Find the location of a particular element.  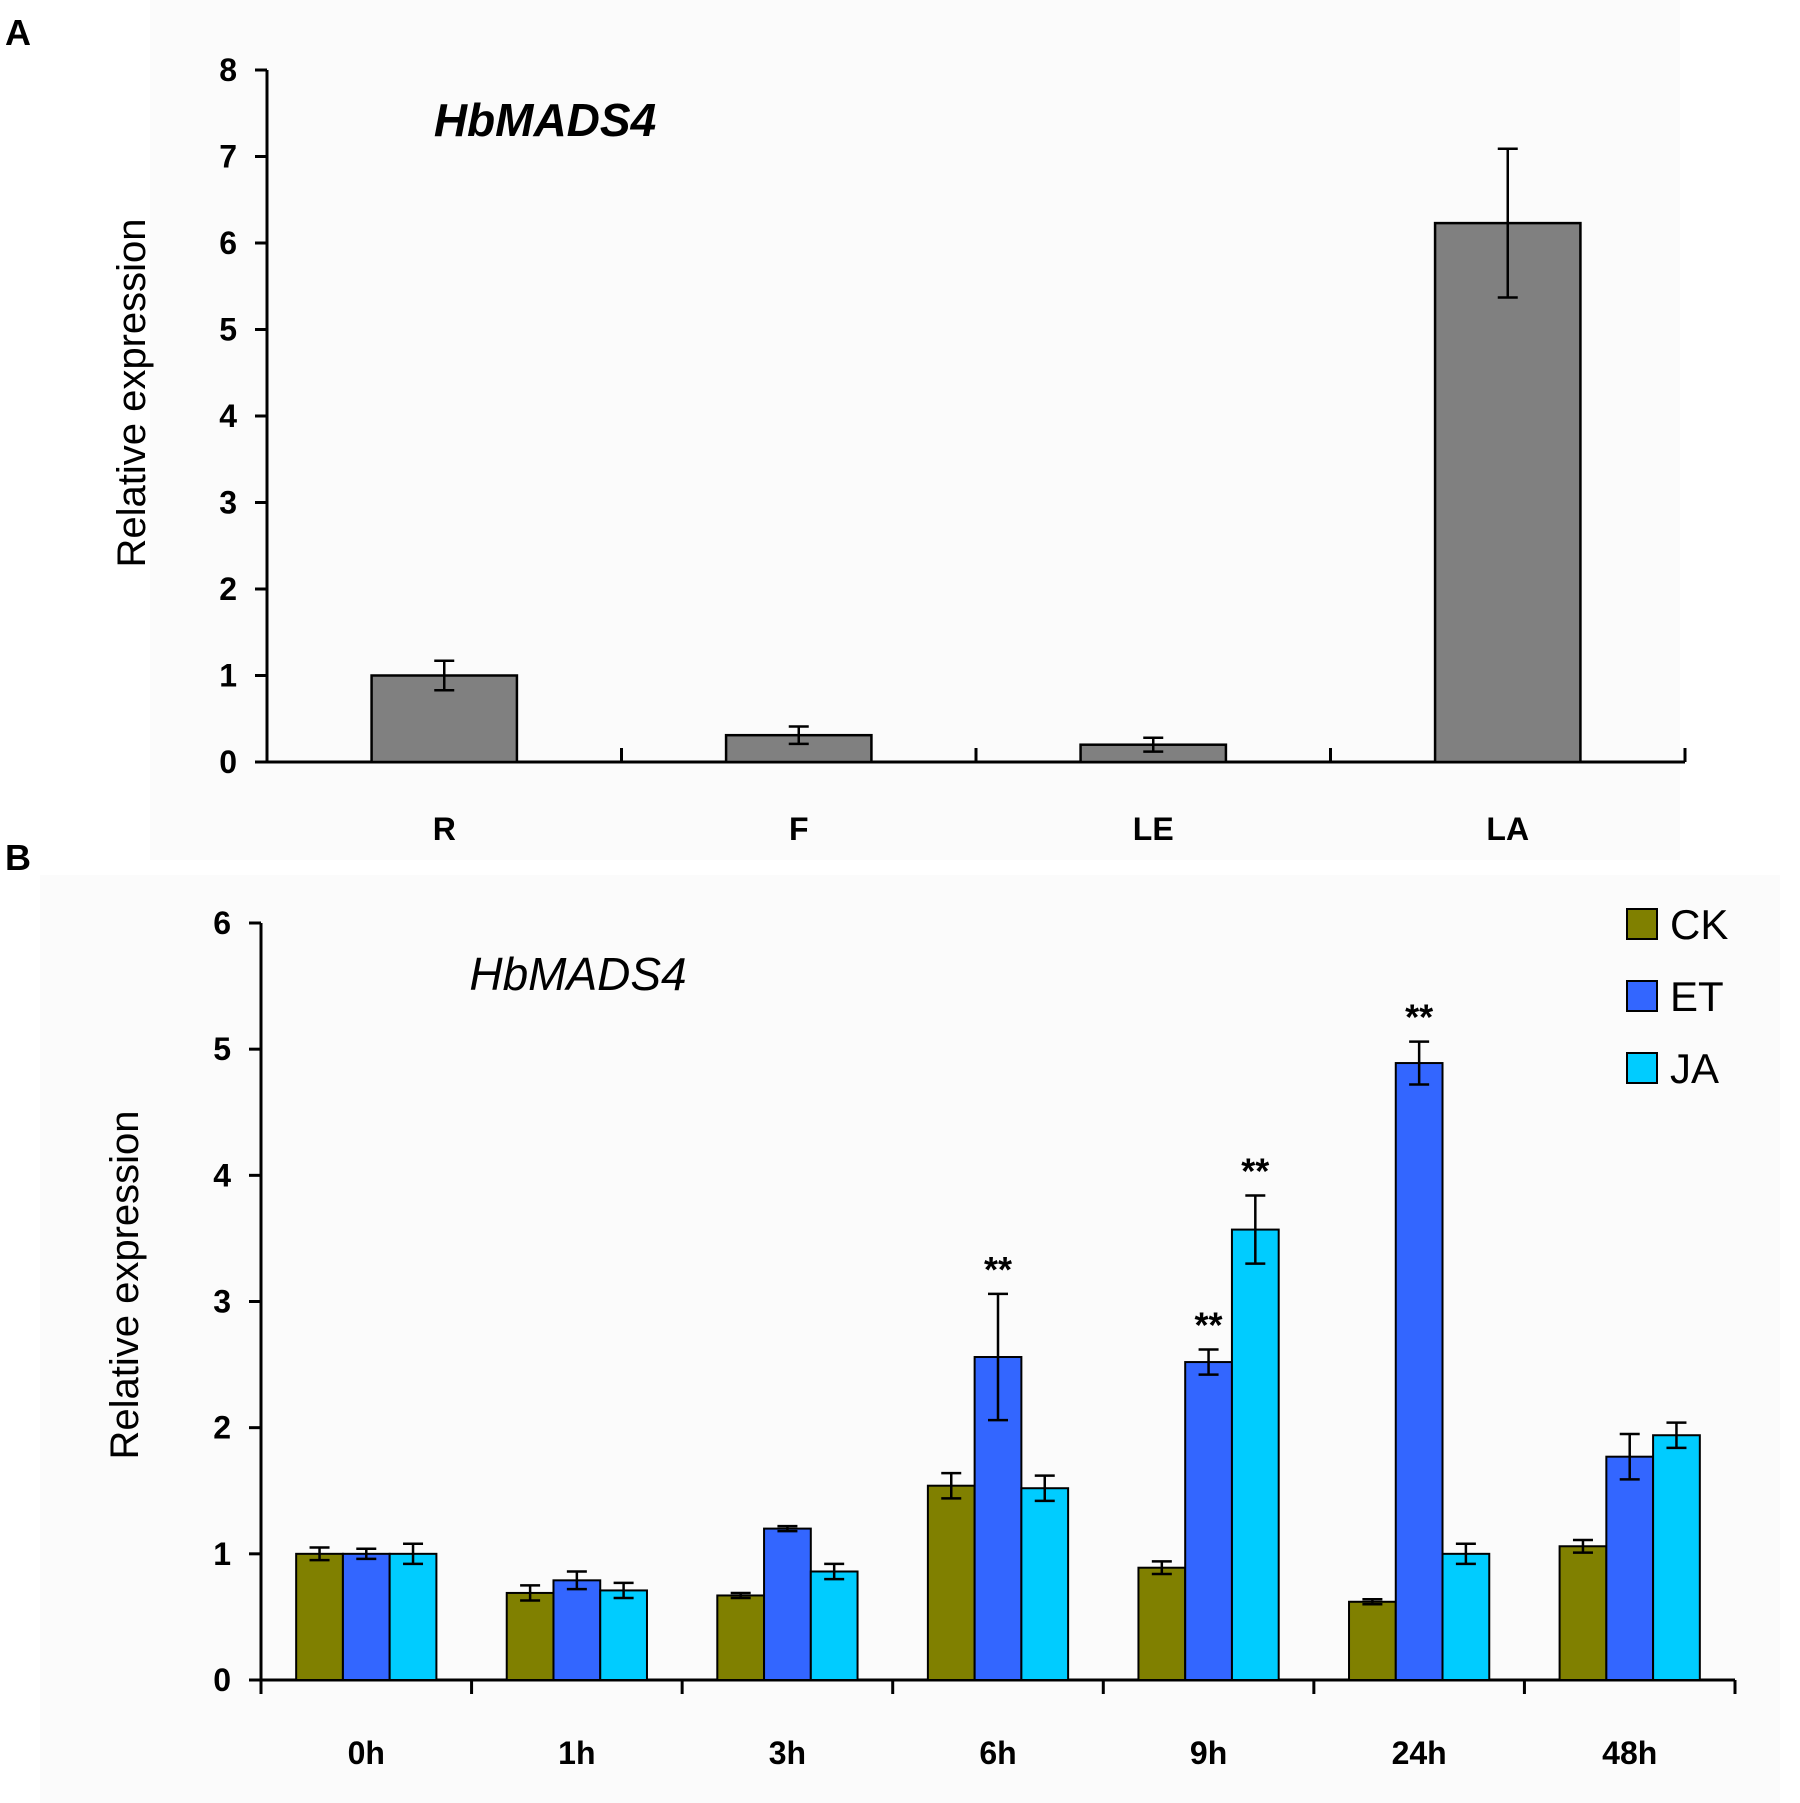

panel-a-y-tick-label: 0 is located at coordinates (228, 762).